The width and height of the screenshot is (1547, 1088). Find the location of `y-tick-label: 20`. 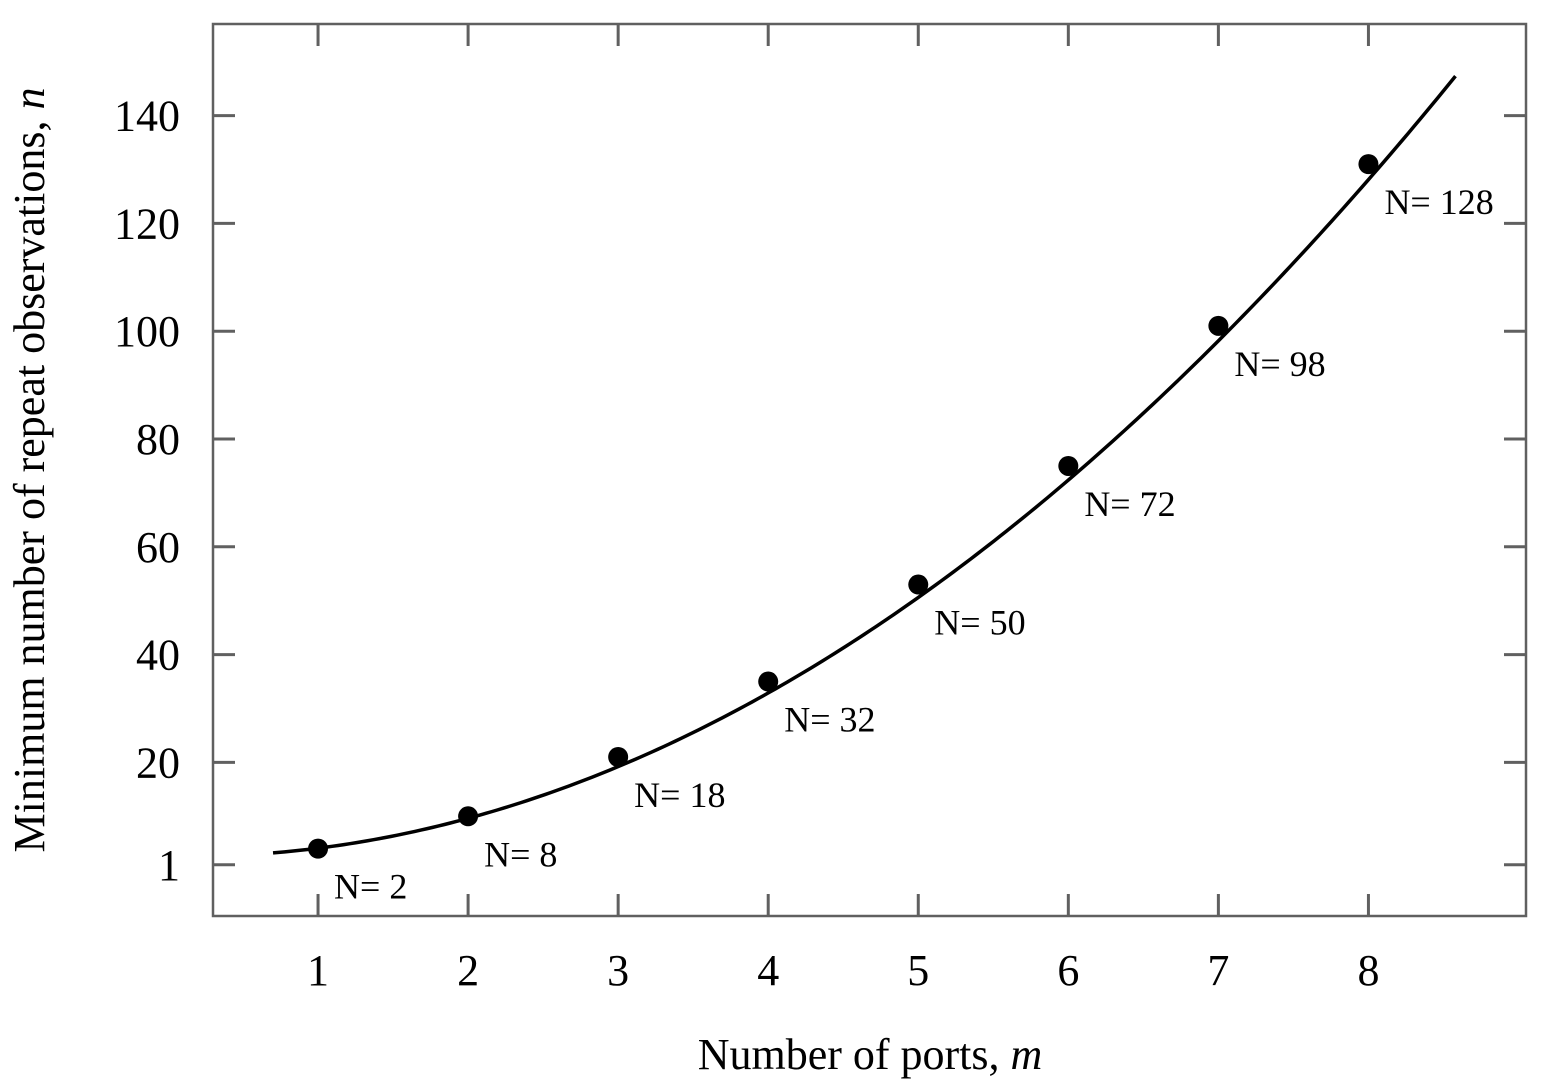

y-tick-label: 20 is located at coordinates (158, 762).